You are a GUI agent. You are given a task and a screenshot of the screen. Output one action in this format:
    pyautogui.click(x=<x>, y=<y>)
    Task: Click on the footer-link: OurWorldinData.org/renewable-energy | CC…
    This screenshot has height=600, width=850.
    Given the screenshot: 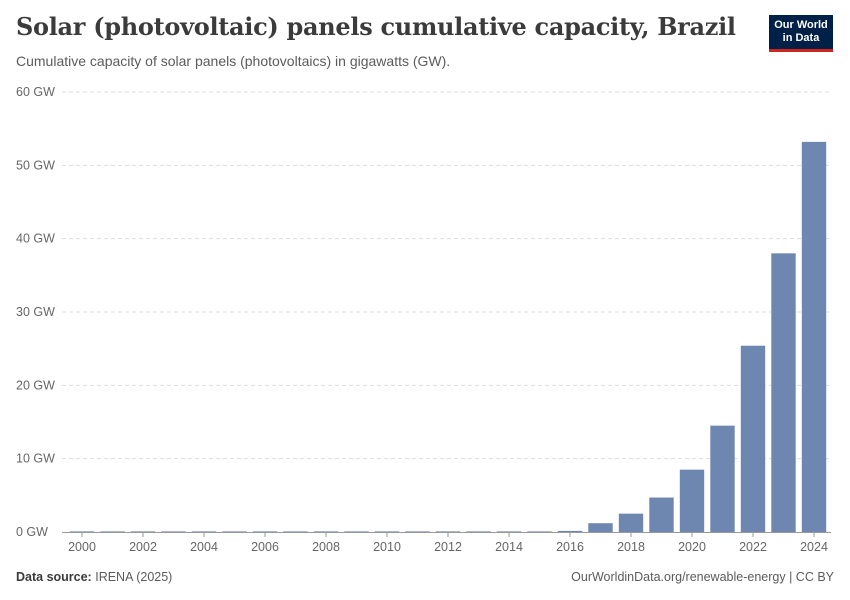 What is the action you would take?
    pyautogui.click(x=702, y=577)
    